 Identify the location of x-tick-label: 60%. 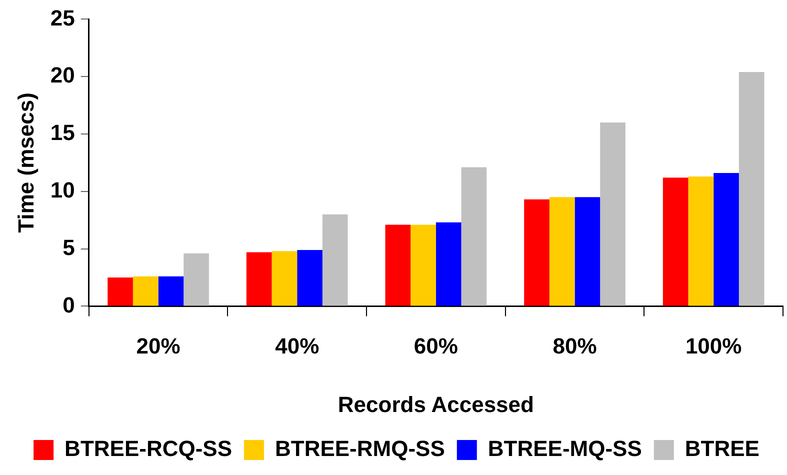
(436, 345).